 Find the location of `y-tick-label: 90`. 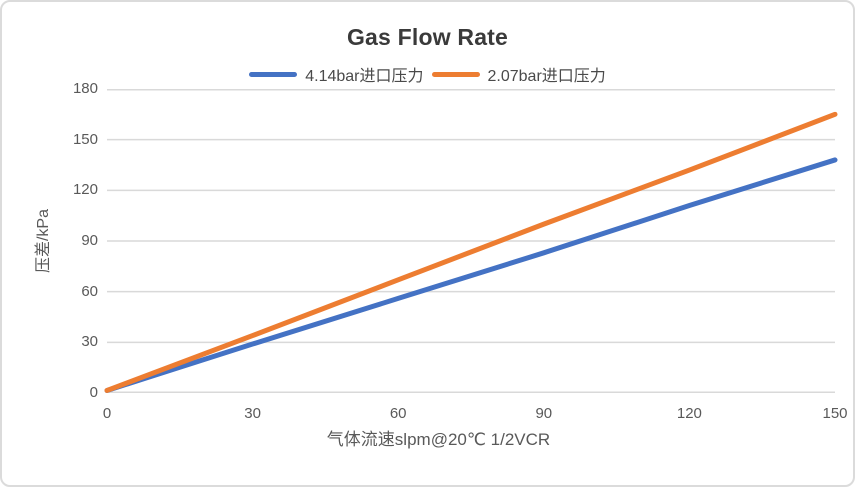

y-tick-label: 90 is located at coordinates (89, 240).